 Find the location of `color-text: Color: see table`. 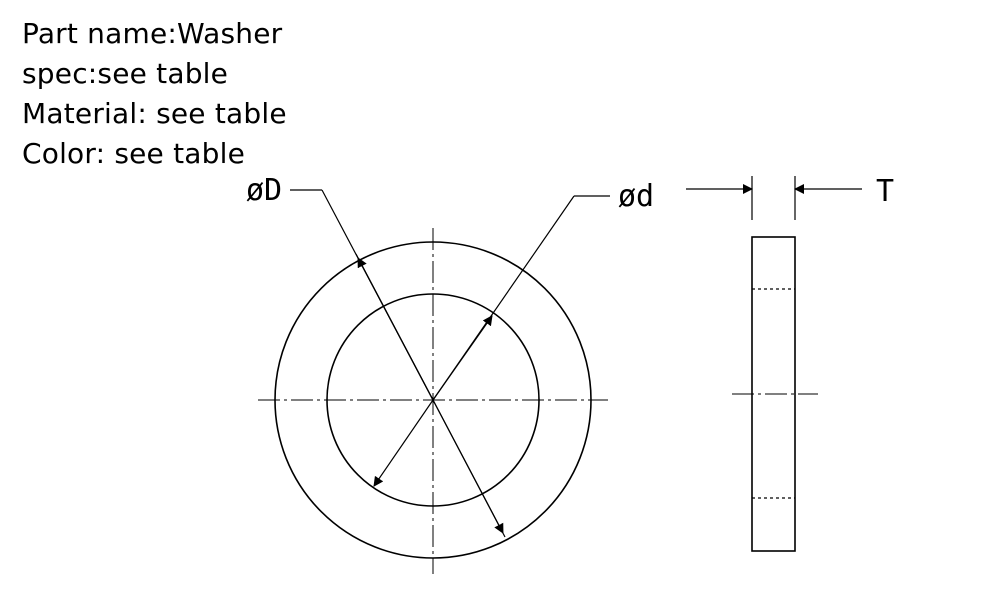

color-text: Color: see table is located at coordinates (134, 153).